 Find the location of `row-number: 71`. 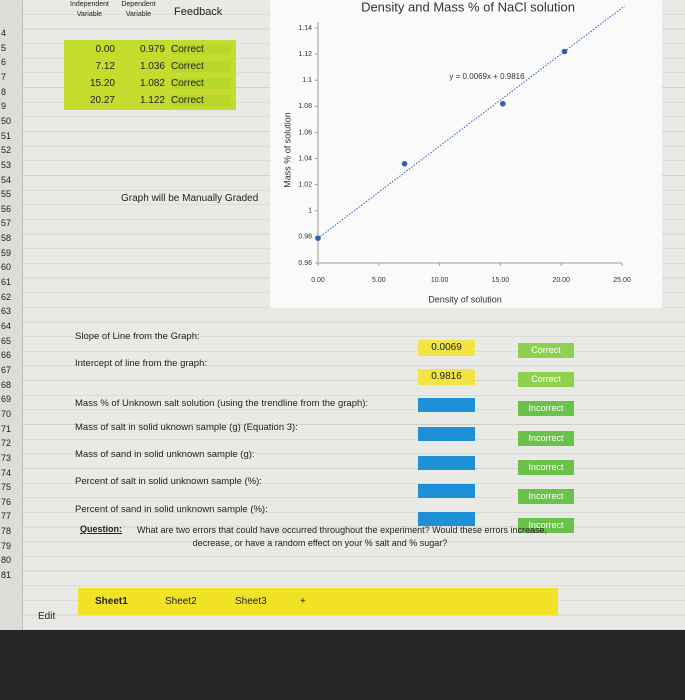

row-number: 71 is located at coordinates (6, 428).